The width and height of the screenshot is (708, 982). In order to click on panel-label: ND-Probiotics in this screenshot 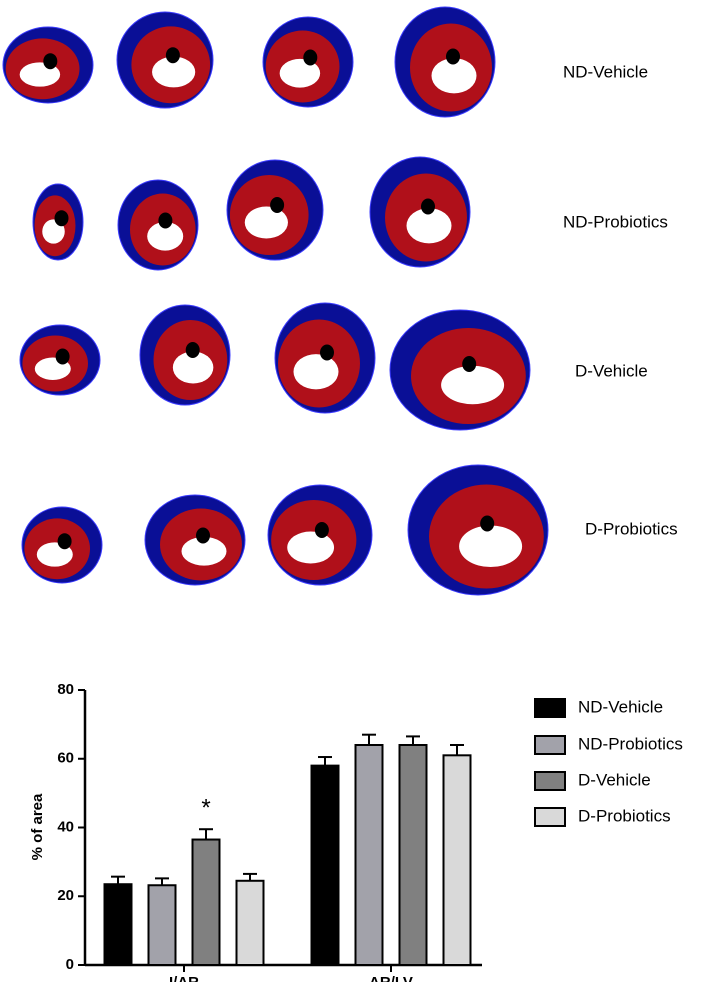, I will do `click(615, 221)`.